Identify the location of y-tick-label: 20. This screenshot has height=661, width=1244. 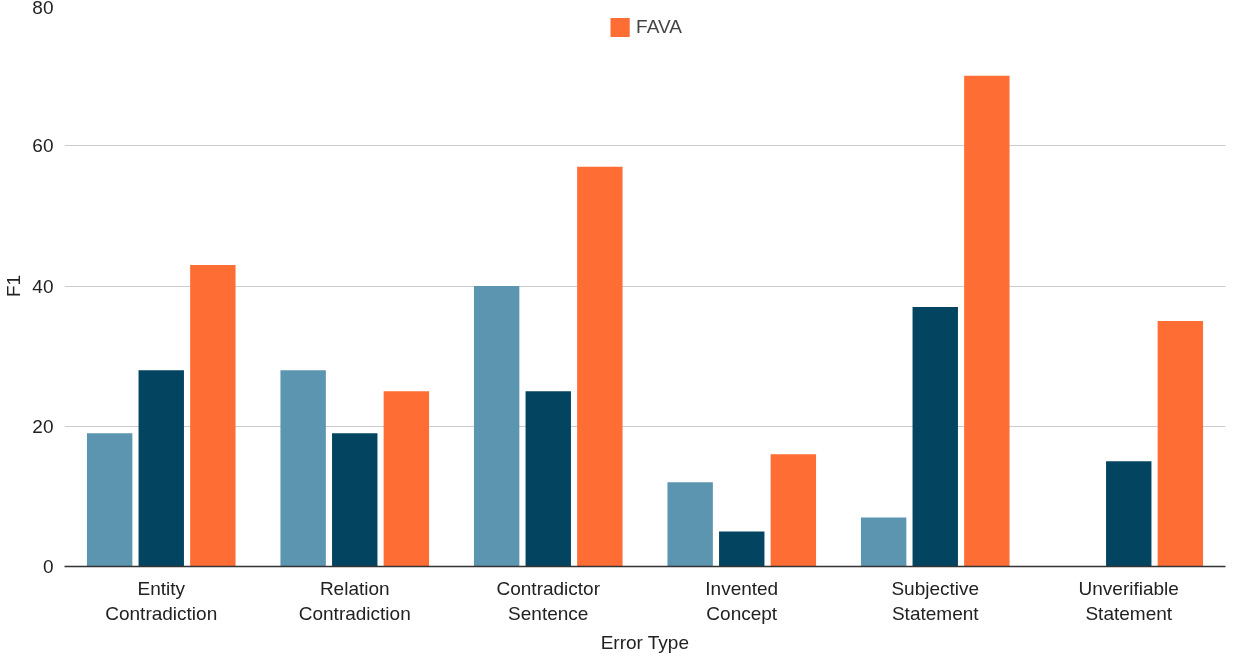
(43, 426).